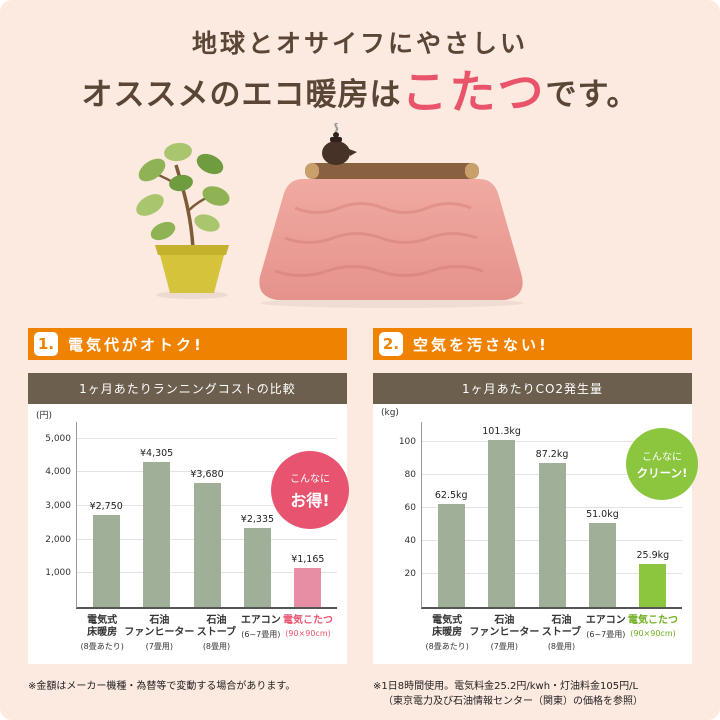 This screenshot has height=720, width=720. What do you see at coordinates (592, 95) in the screenshot?
I see `headline-suffix: です。` at bounding box center [592, 95].